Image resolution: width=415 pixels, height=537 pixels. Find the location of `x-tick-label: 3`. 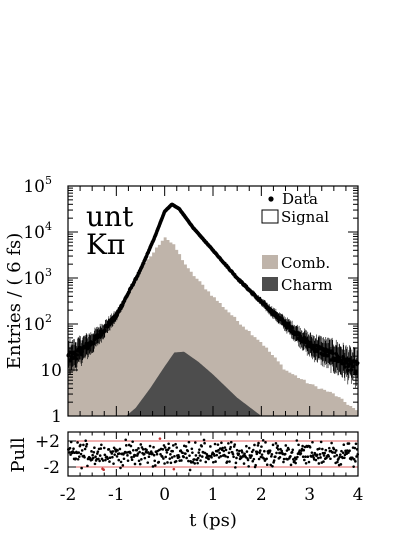

x-tick-label: 3 is located at coordinates (309, 495).